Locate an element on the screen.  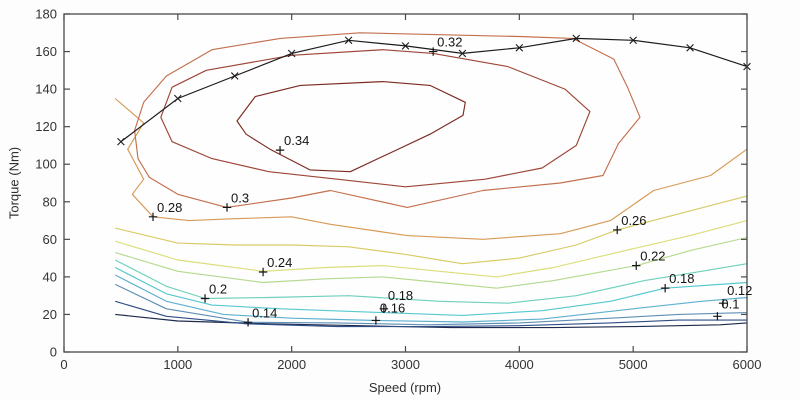
contour-label: 0.16 is located at coordinates (392, 307).